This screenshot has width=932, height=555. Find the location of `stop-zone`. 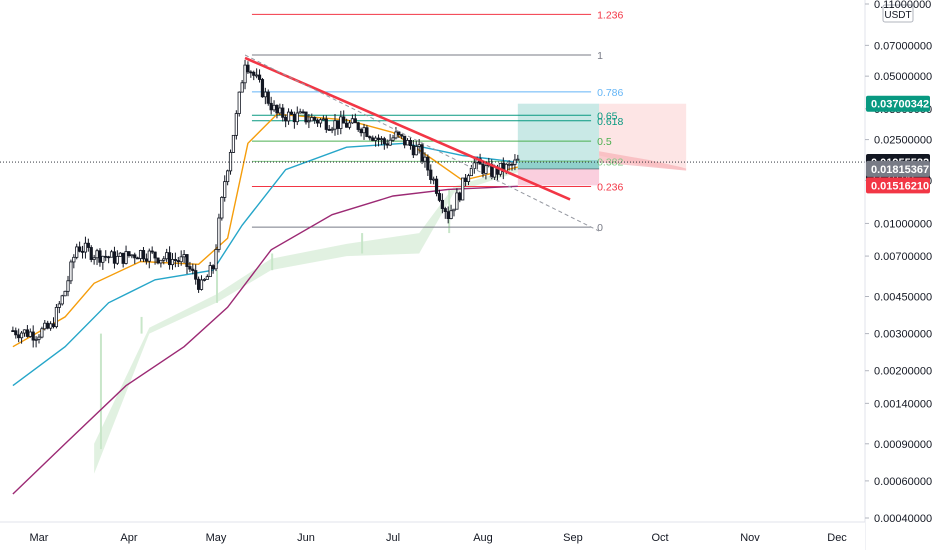

stop-zone is located at coordinates (558, 177).